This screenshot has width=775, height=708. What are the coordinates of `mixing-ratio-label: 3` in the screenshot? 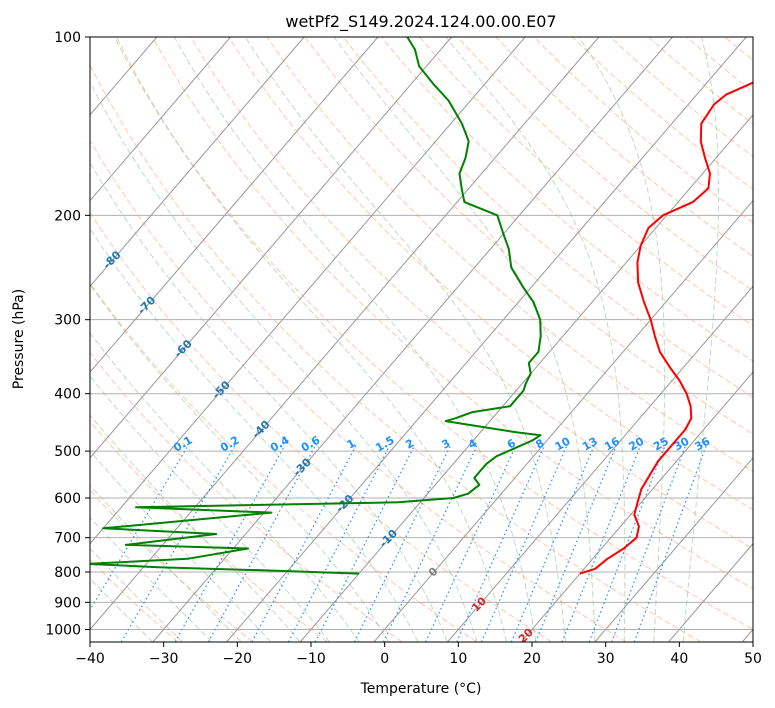 It's located at (445, 444).